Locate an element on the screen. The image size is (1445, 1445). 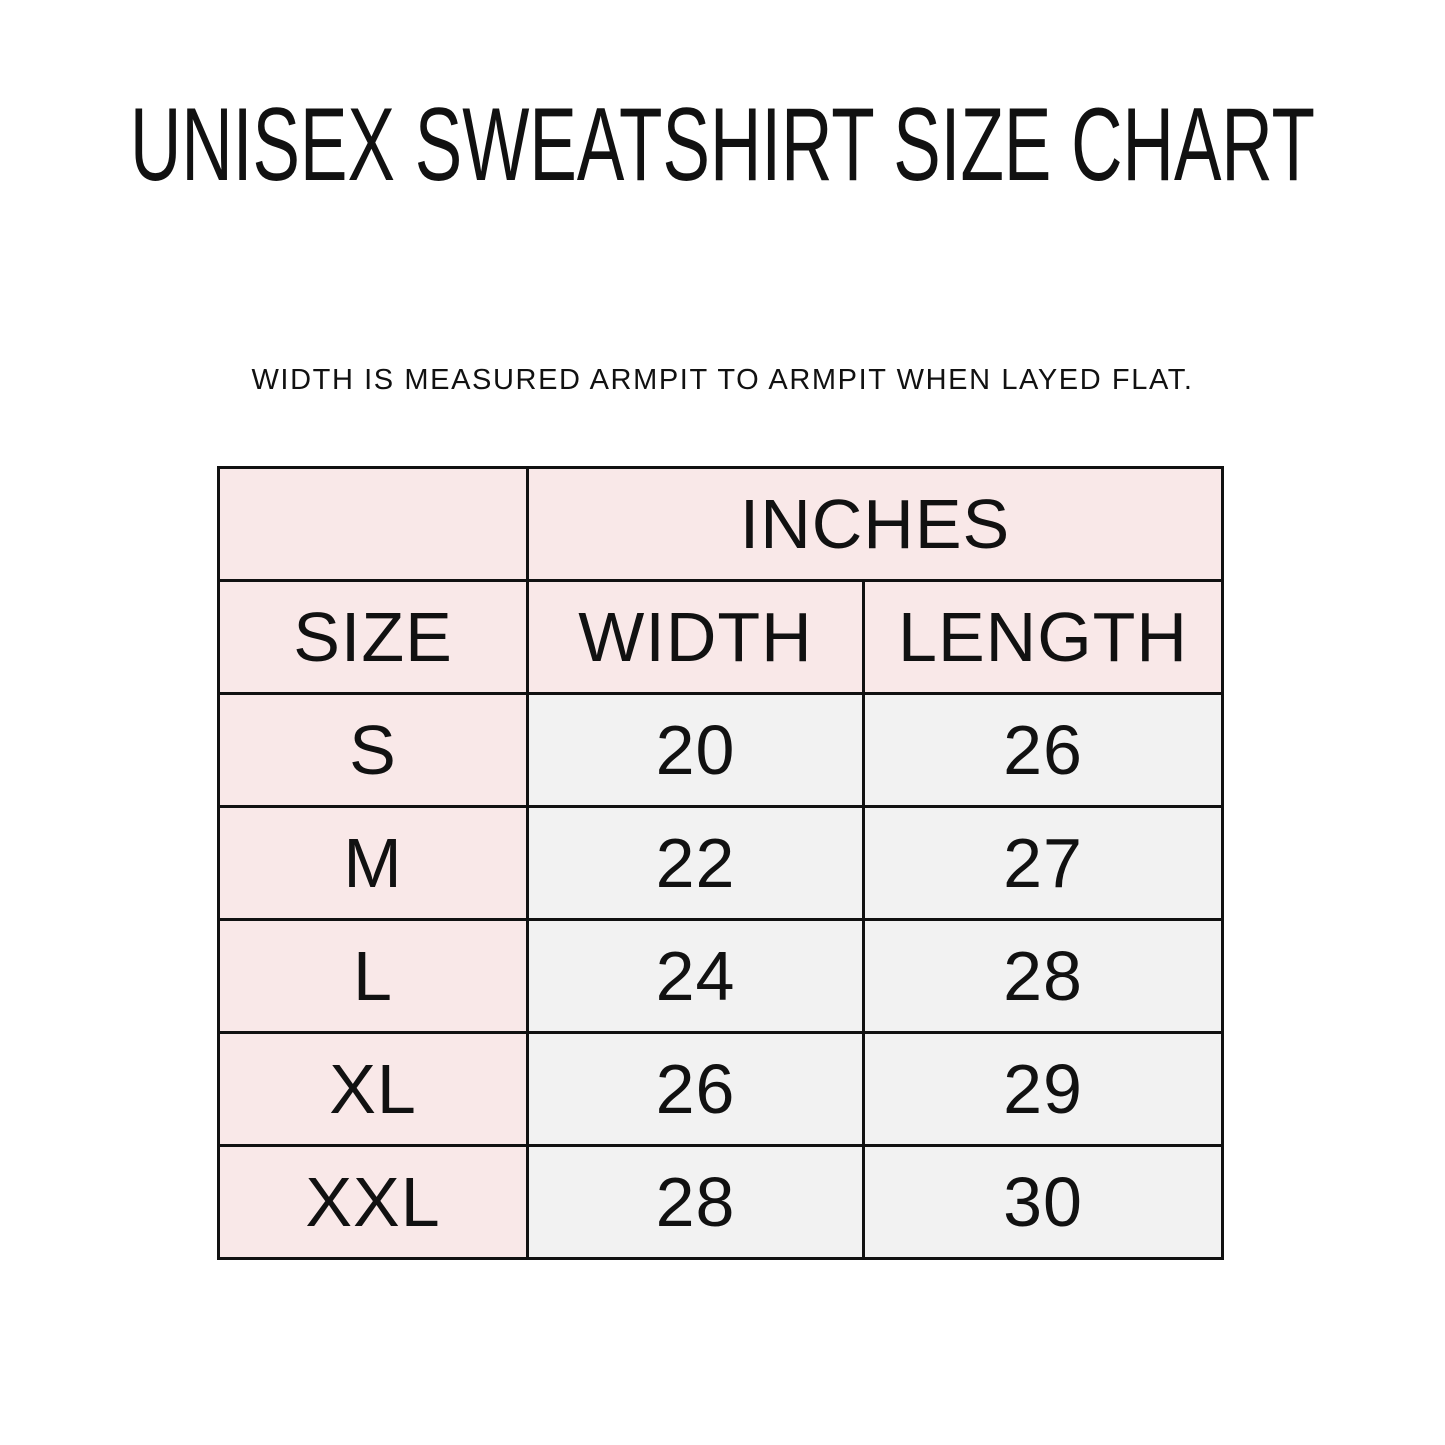
page-title-text: UNISEX SWEATSHIRT SIZE CHART is located at coordinates (722, 145).